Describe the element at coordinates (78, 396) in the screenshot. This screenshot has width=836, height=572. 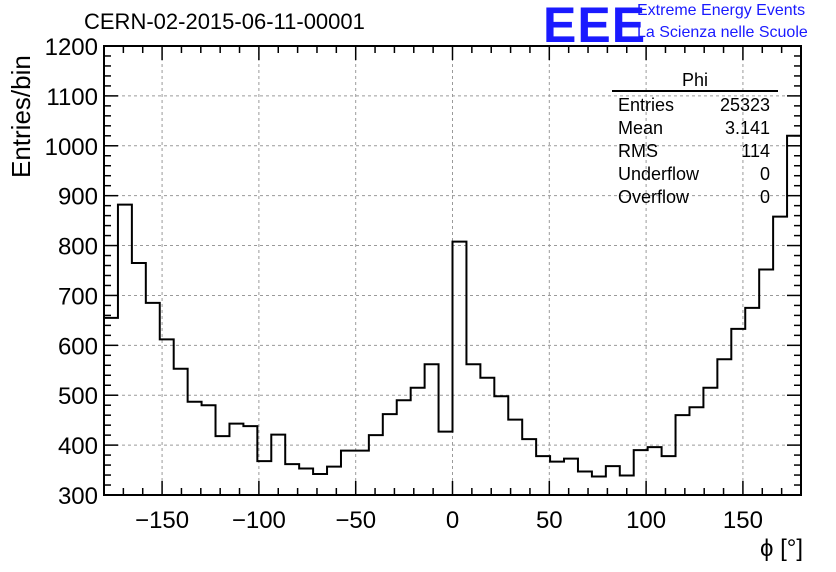
I see `y-tick-label: 500` at that location.